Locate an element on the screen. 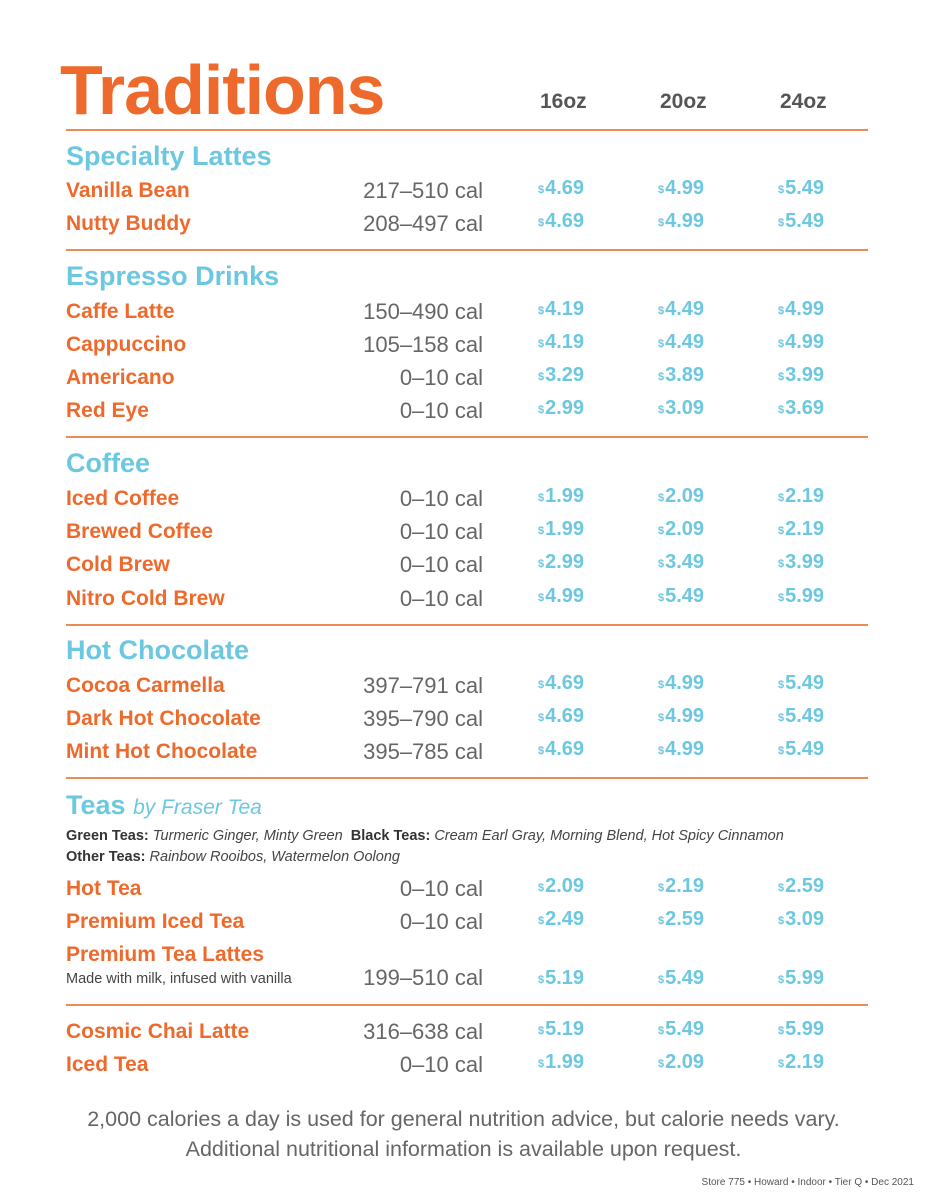 The height and width of the screenshot is (1200, 927). teas-title: Teas is located at coordinates (96, 805).